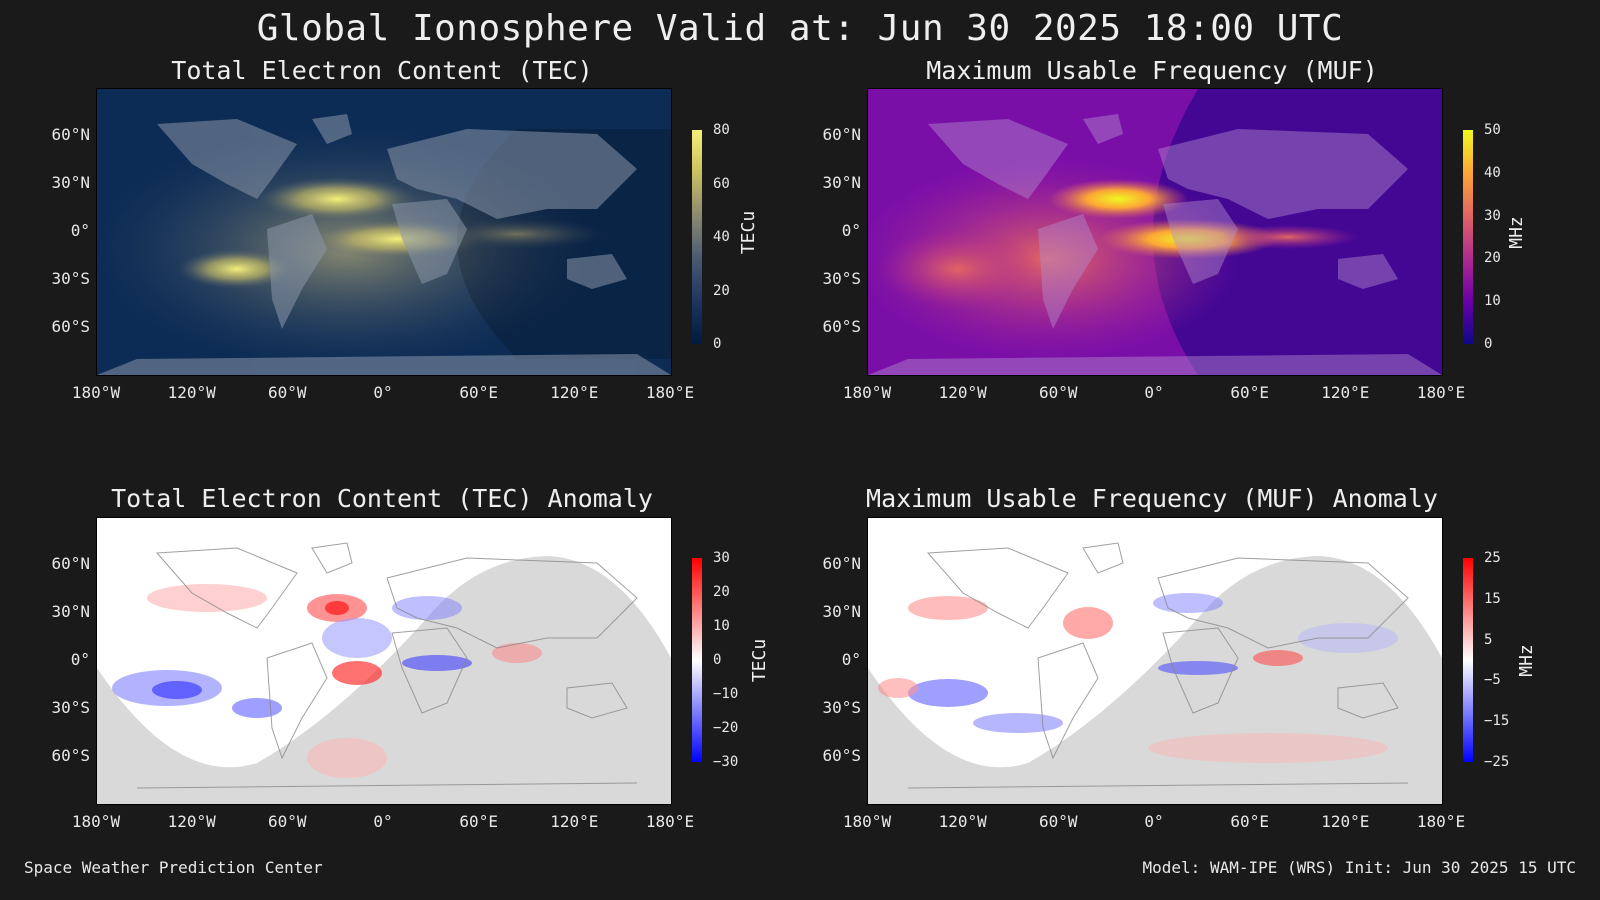  What do you see at coordinates (1468, 660) in the screenshot?
I see `colorbar-muf-anomaly` at bounding box center [1468, 660].